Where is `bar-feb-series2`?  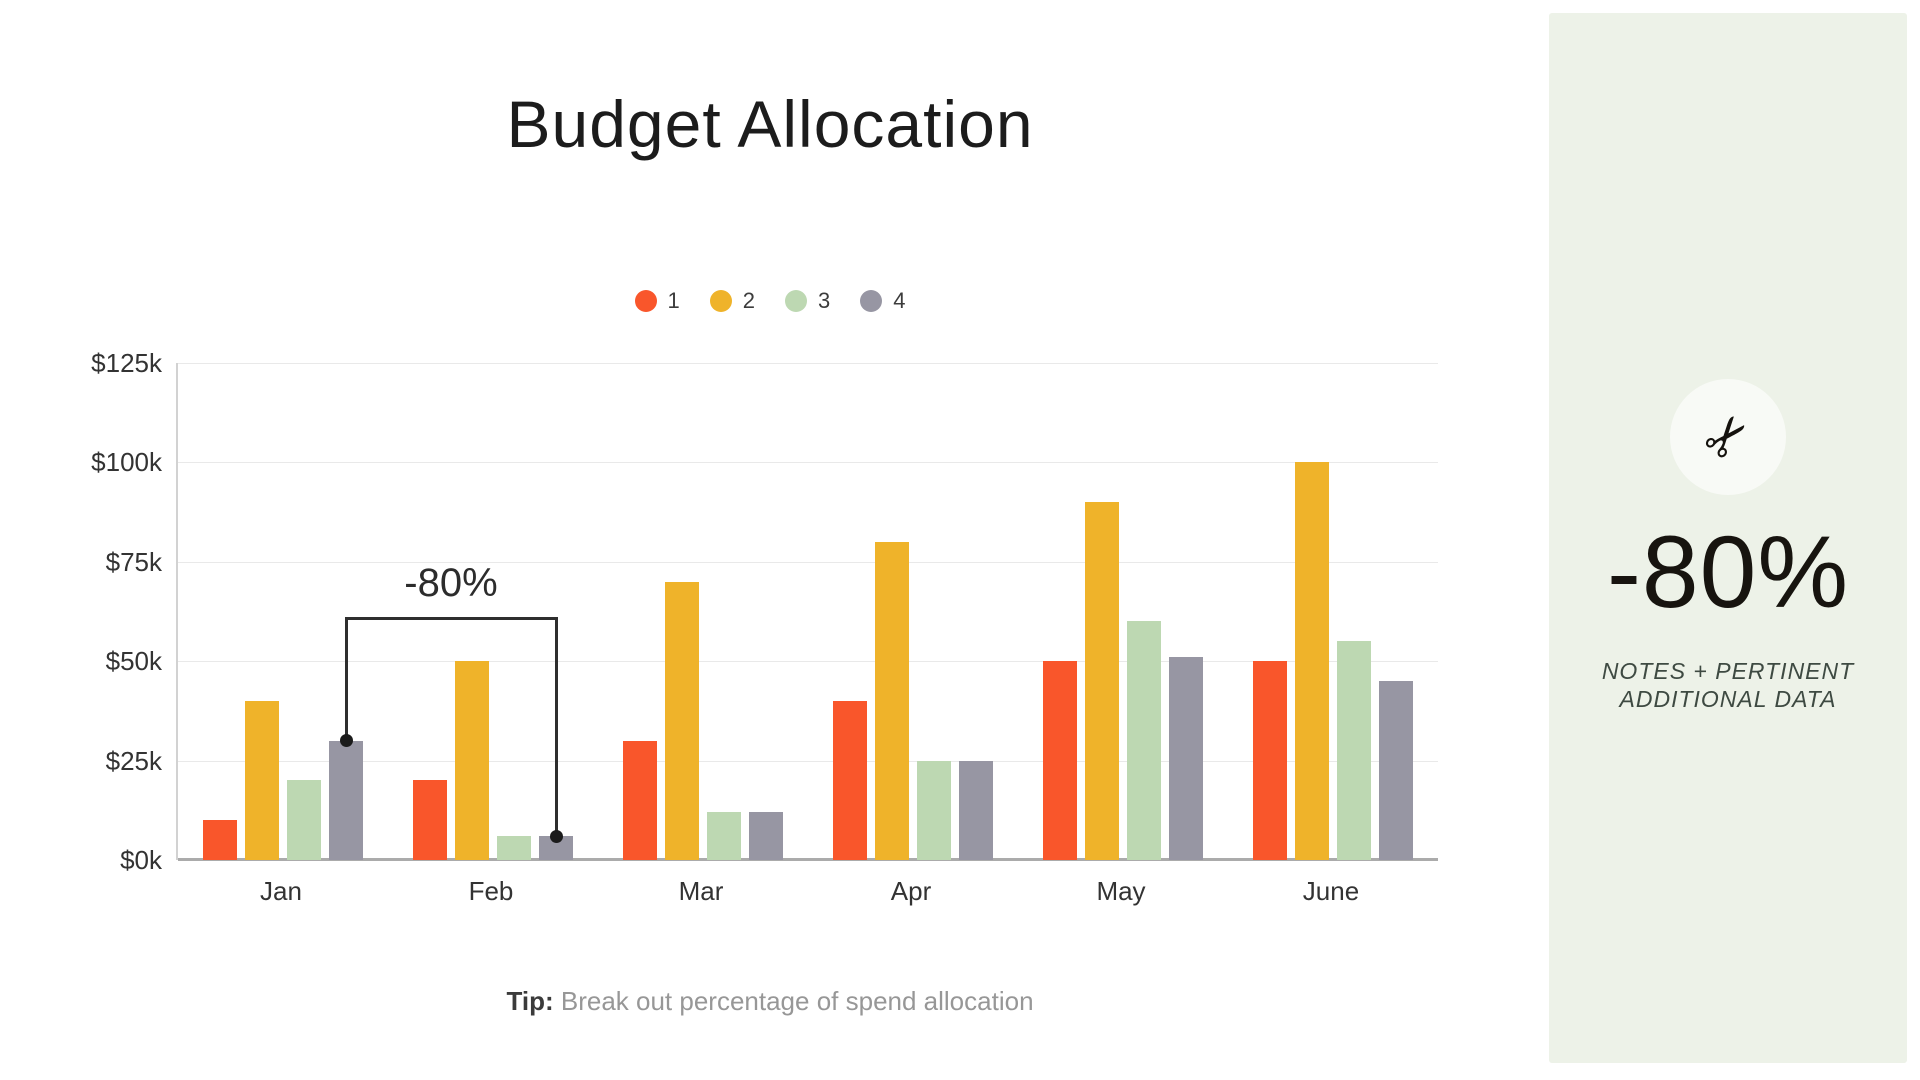
bar-feb-series2 is located at coordinates (472, 760).